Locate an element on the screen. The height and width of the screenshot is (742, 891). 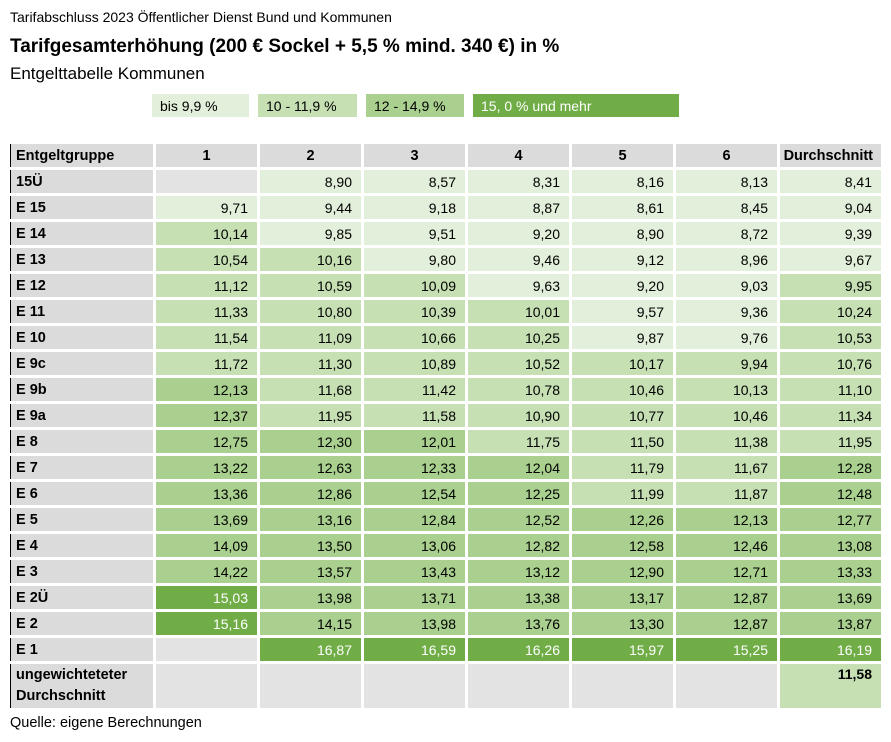
value-cell: 9,85 is located at coordinates (310, 233).